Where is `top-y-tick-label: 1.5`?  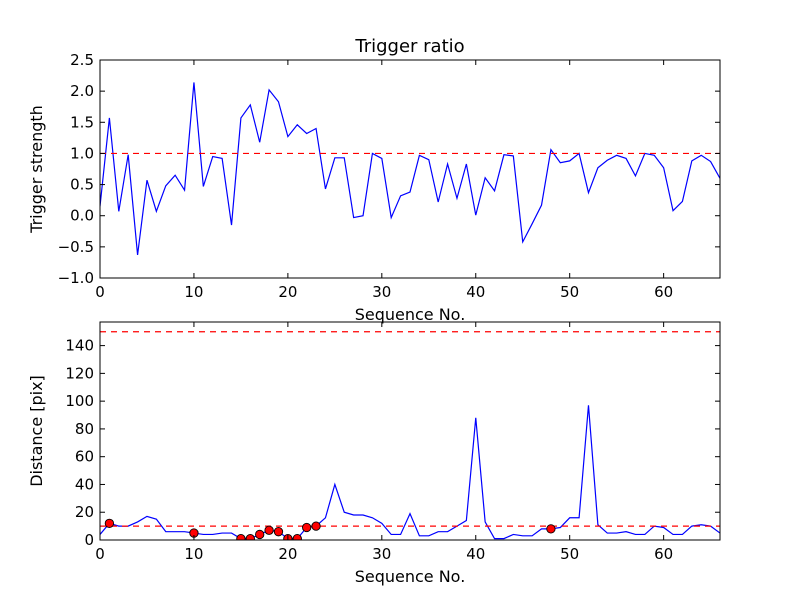
top-y-tick-label: 1.5 is located at coordinates (82, 122).